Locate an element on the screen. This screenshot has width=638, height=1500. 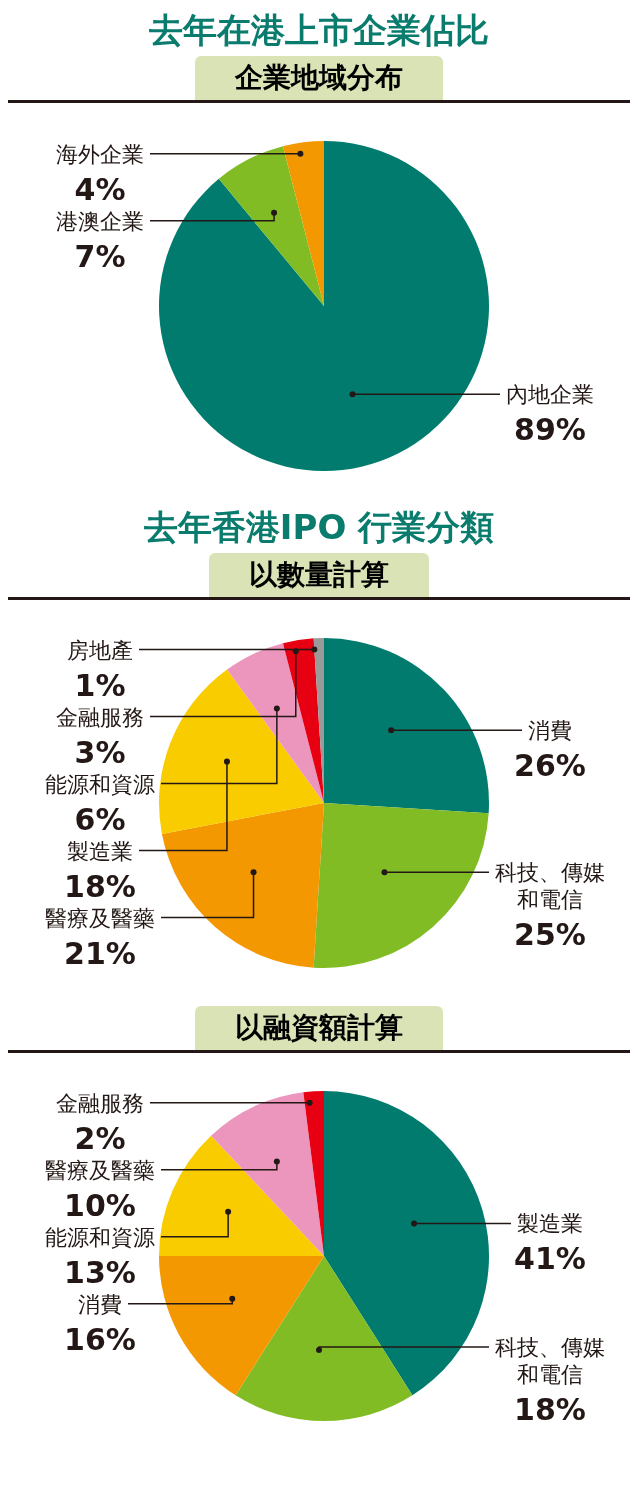
slice-label: 港澳企業 is located at coordinates (100, 221).